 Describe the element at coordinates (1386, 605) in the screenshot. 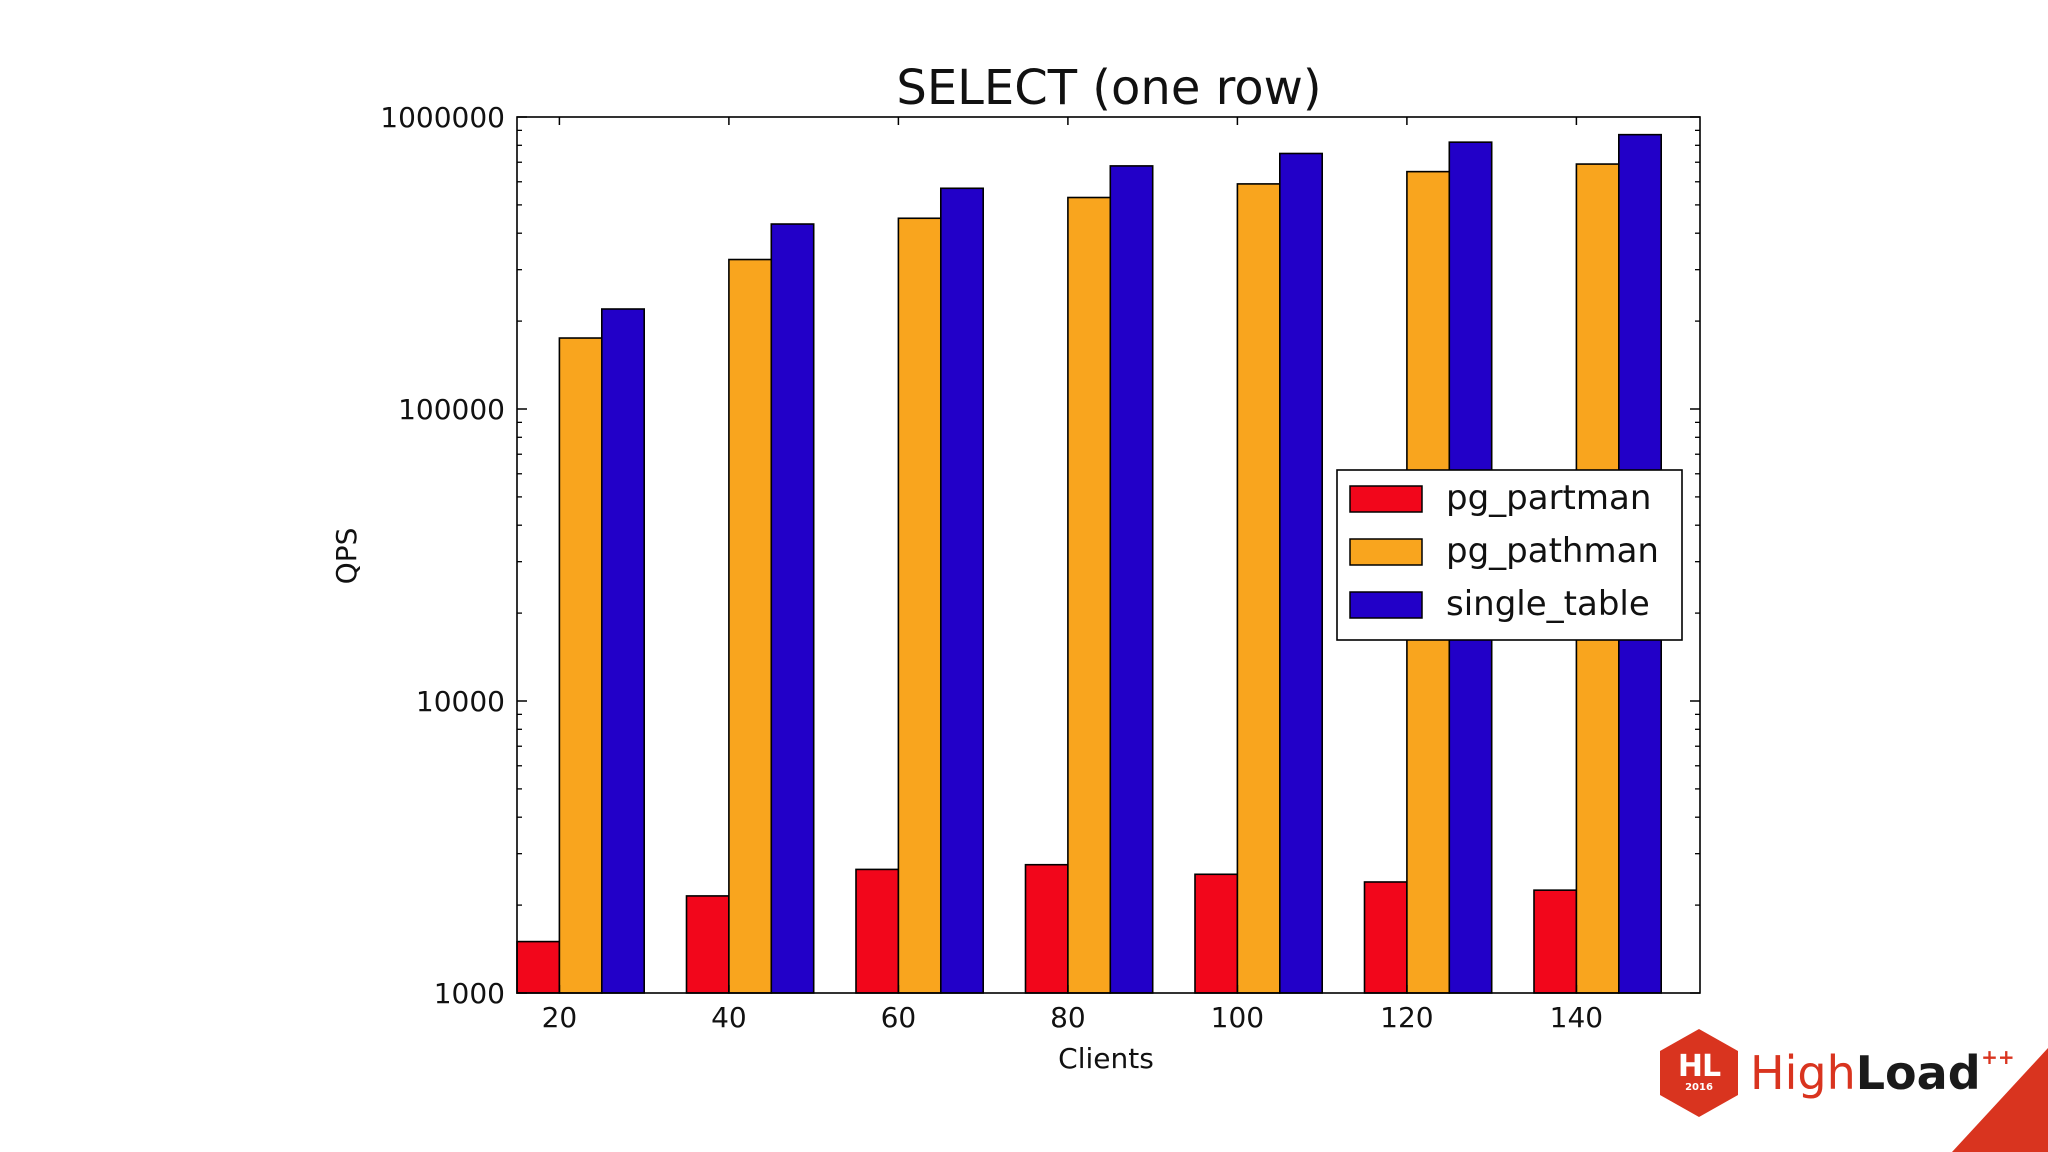

I see `legend-swatch-single_table` at that location.